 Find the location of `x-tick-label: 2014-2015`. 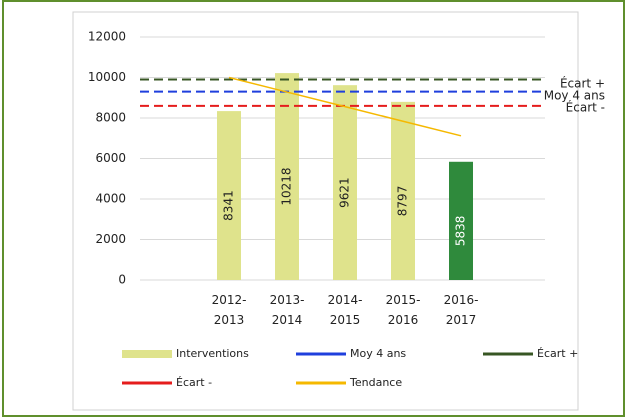

x-tick-label: 2014-2015 is located at coordinates (345, 310).